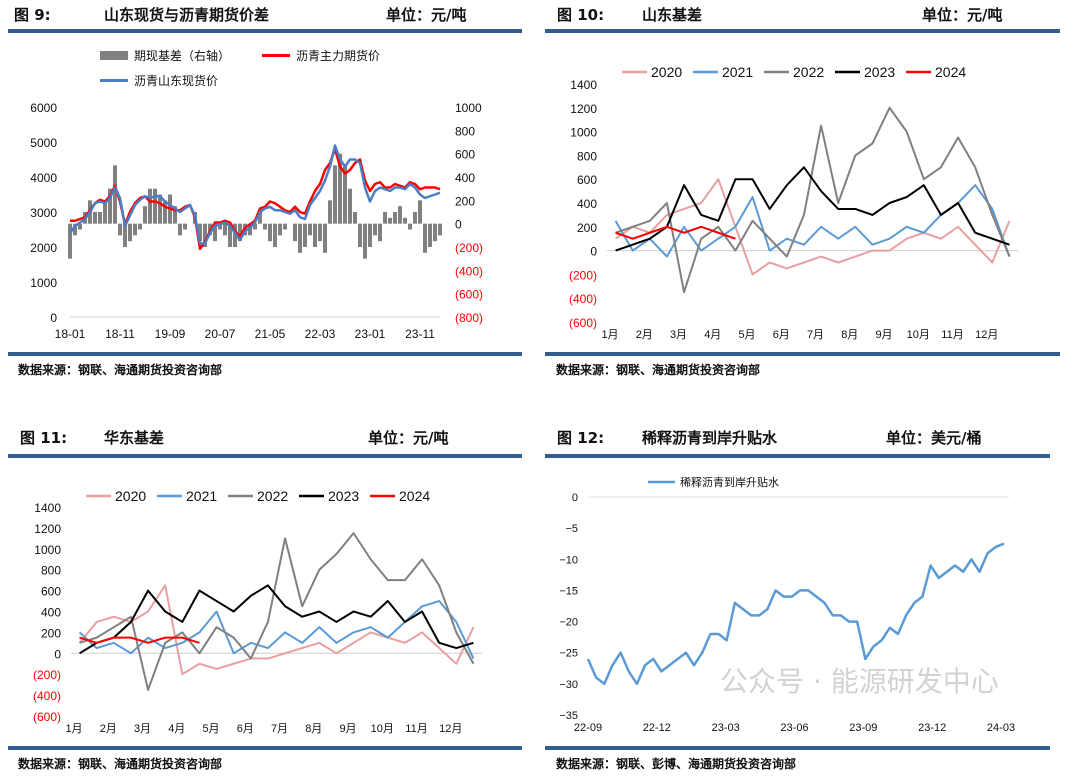 The width and height of the screenshot is (1077, 783). What do you see at coordinates (469, 295) in the screenshot?
I see `y-right-tick-label: (600)` at bounding box center [469, 295].